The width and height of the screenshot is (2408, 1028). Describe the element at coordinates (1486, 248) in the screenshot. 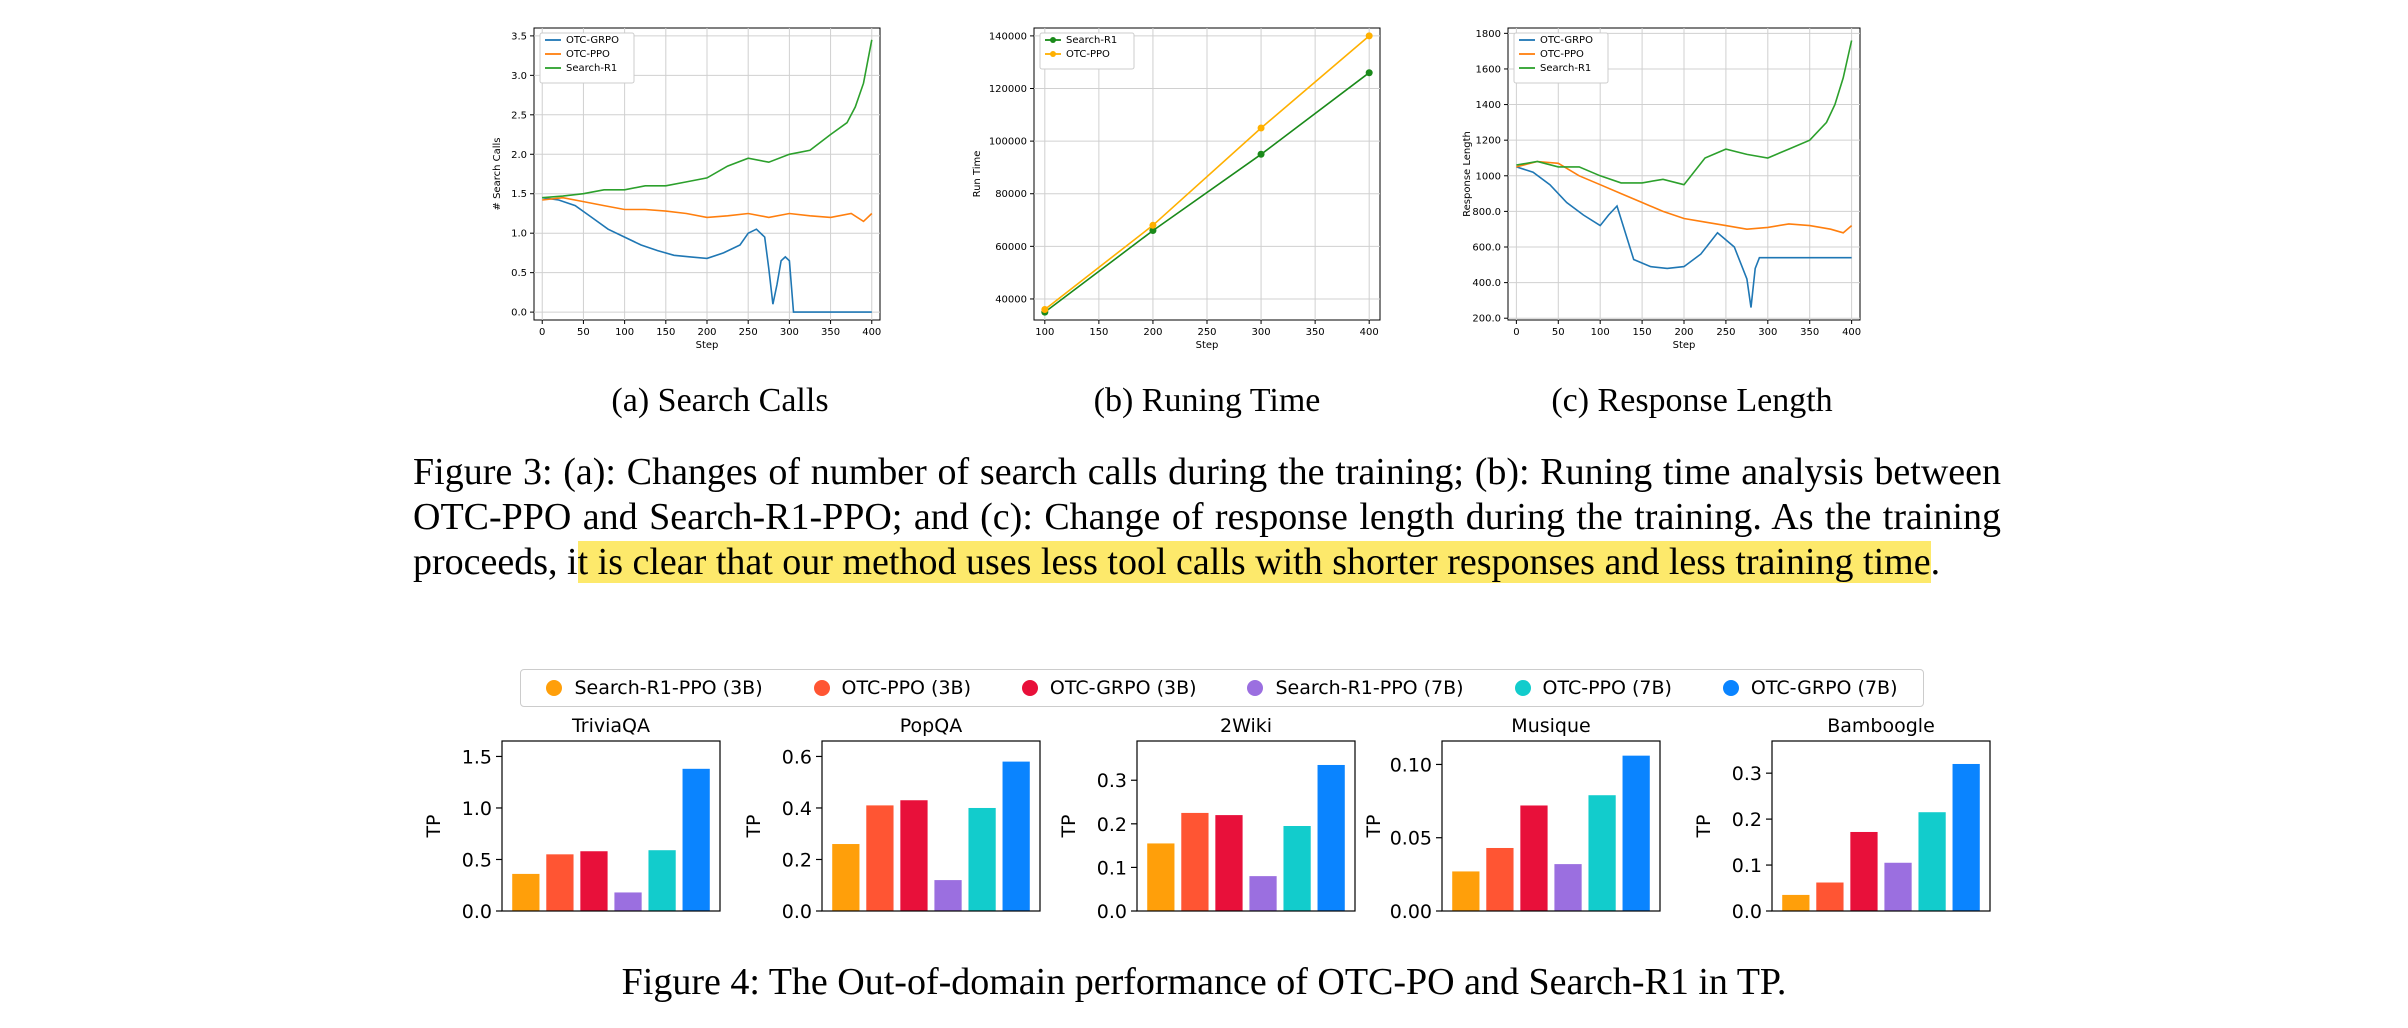

I see `y-tick-label: 600.0` at that location.